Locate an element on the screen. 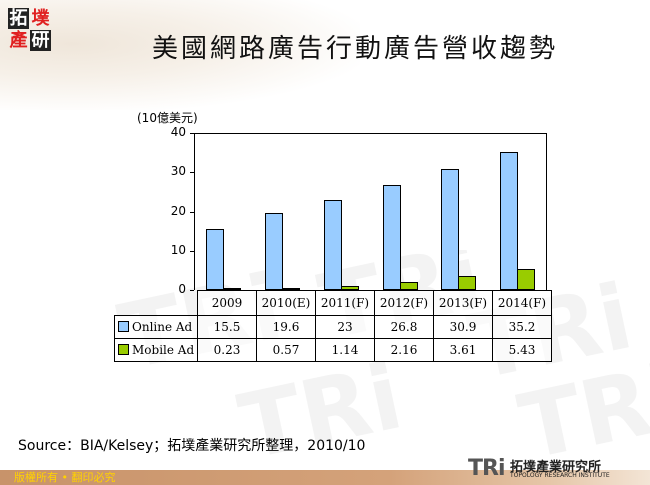 The width and height of the screenshot is (650, 485). tri-brand-logo: TRi 拓墣產業研究所 TOPOLOGY RESEARCH INSTITUTE is located at coordinates (558, 469).